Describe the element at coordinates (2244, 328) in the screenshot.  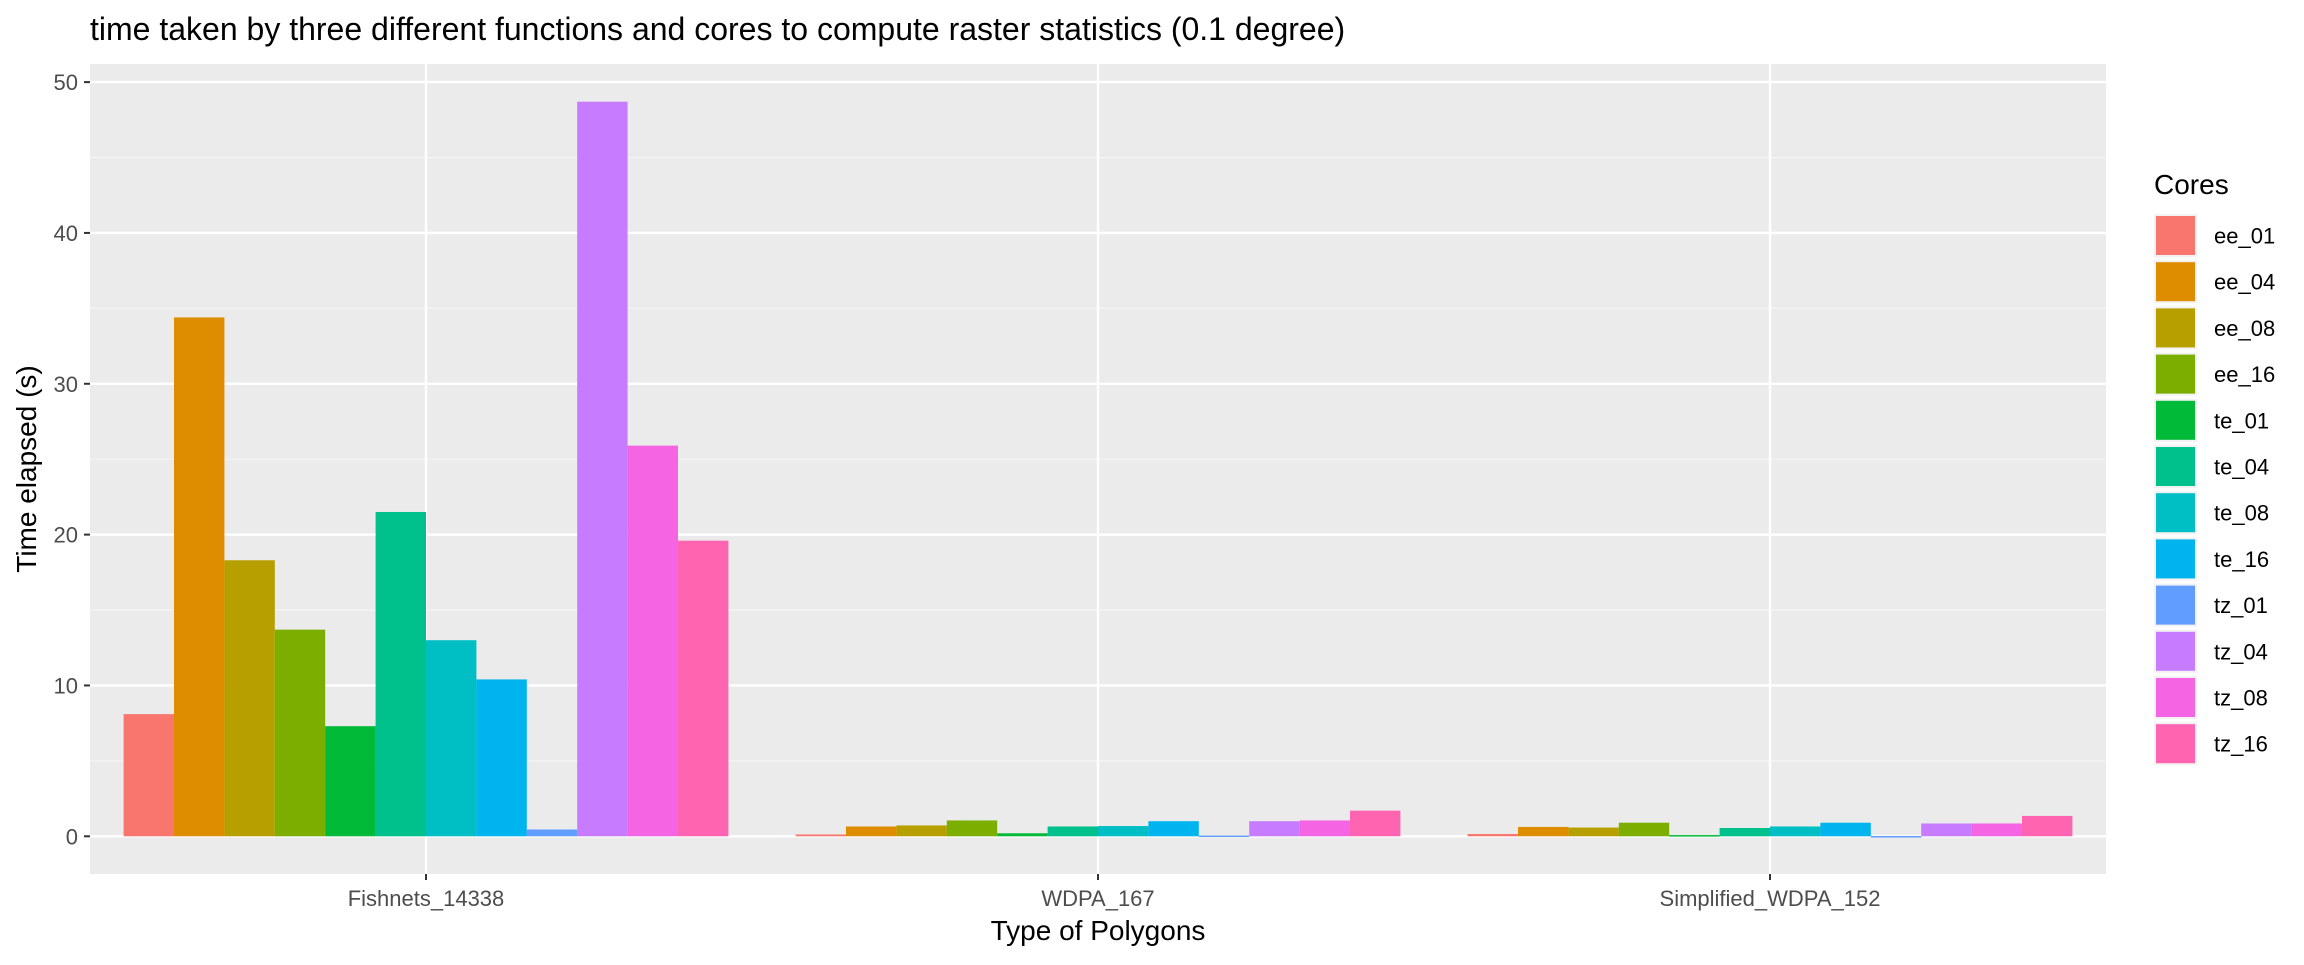
I see `legend-label-ee_08: ee_08` at that location.